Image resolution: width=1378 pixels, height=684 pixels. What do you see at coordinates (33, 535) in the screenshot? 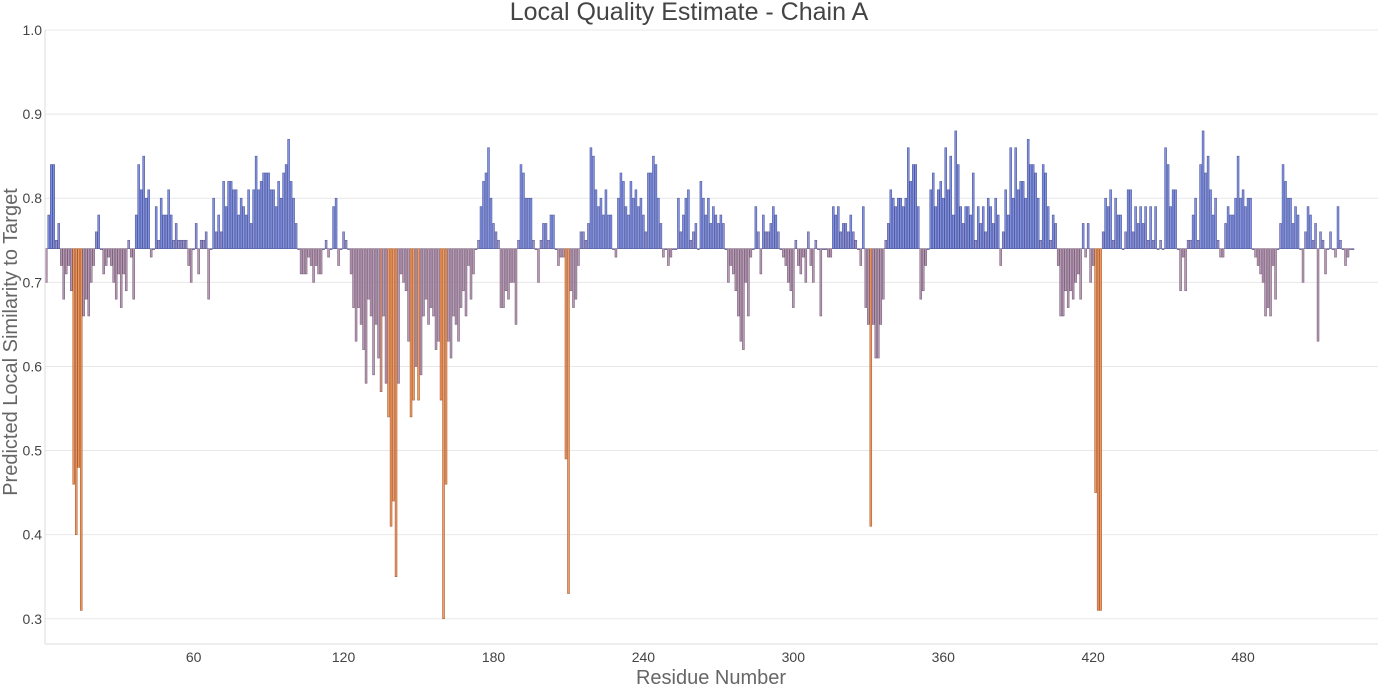
I see `y-tick-label: 0.4` at bounding box center [33, 535].